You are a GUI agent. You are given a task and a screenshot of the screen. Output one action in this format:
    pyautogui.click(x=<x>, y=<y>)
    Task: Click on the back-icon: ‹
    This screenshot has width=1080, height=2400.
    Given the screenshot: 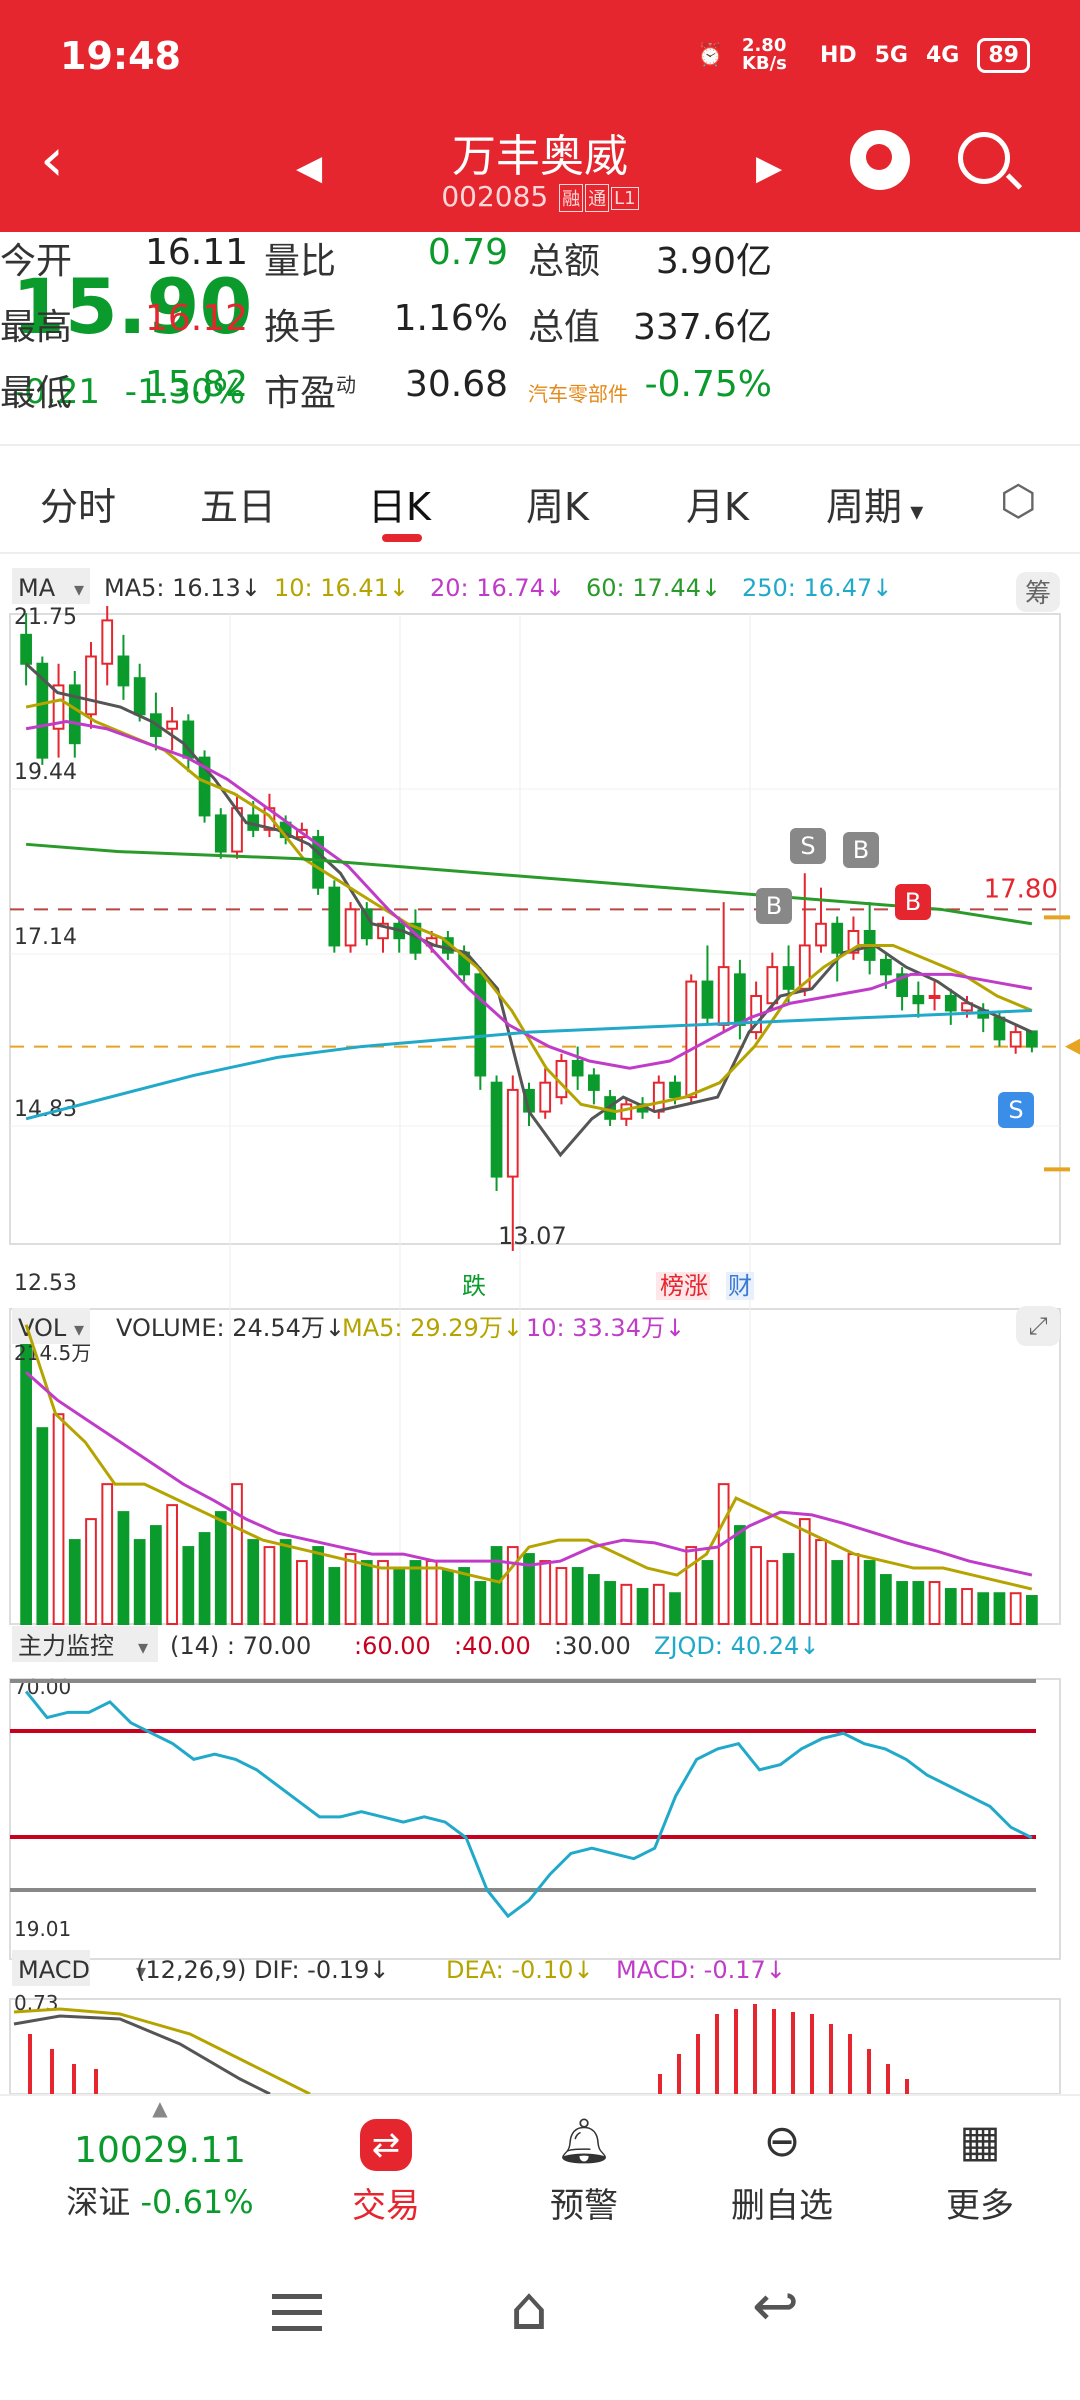 What is the action you would take?
    pyautogui.click(x=52, y=160)
    